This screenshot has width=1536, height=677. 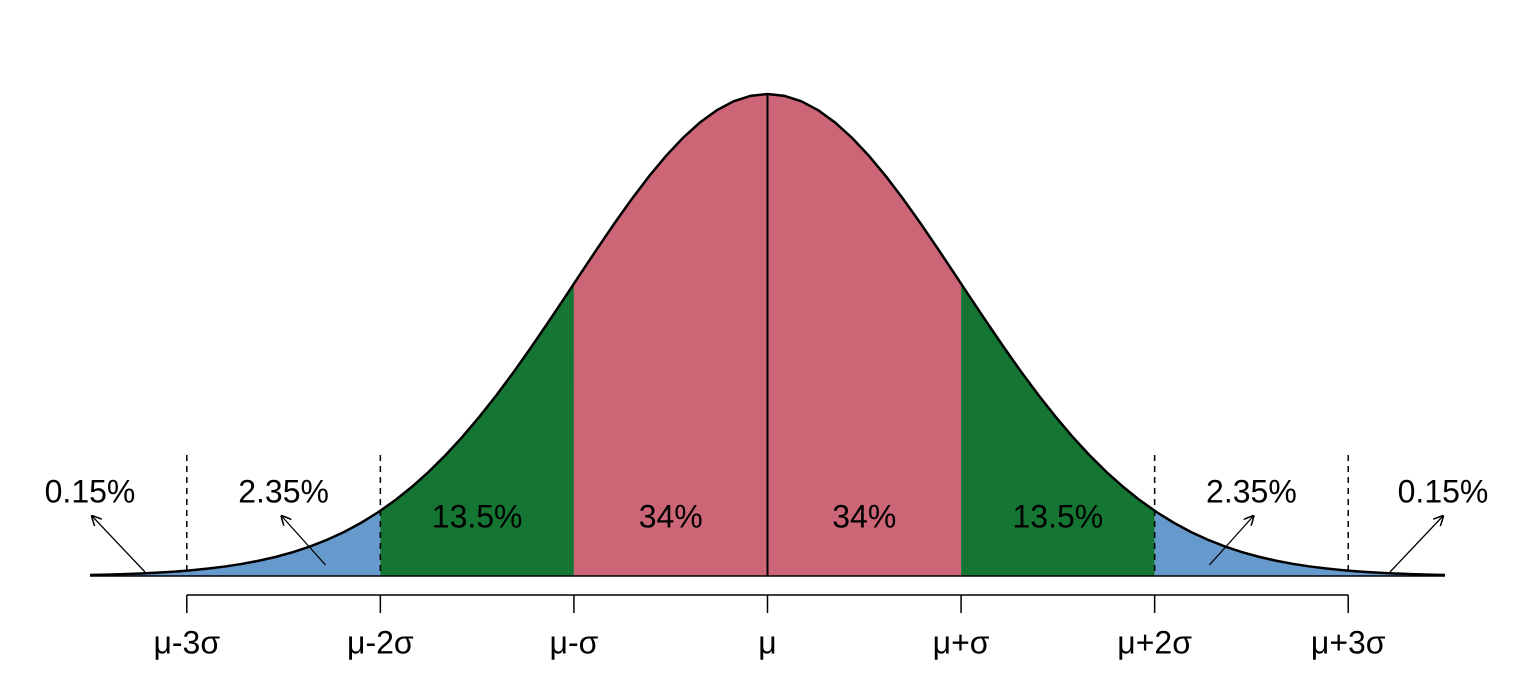 What do you see at coordinates (767, 642) in the screenshot?
I see `x-tick-label: μ` at bounding box center [767, 642].